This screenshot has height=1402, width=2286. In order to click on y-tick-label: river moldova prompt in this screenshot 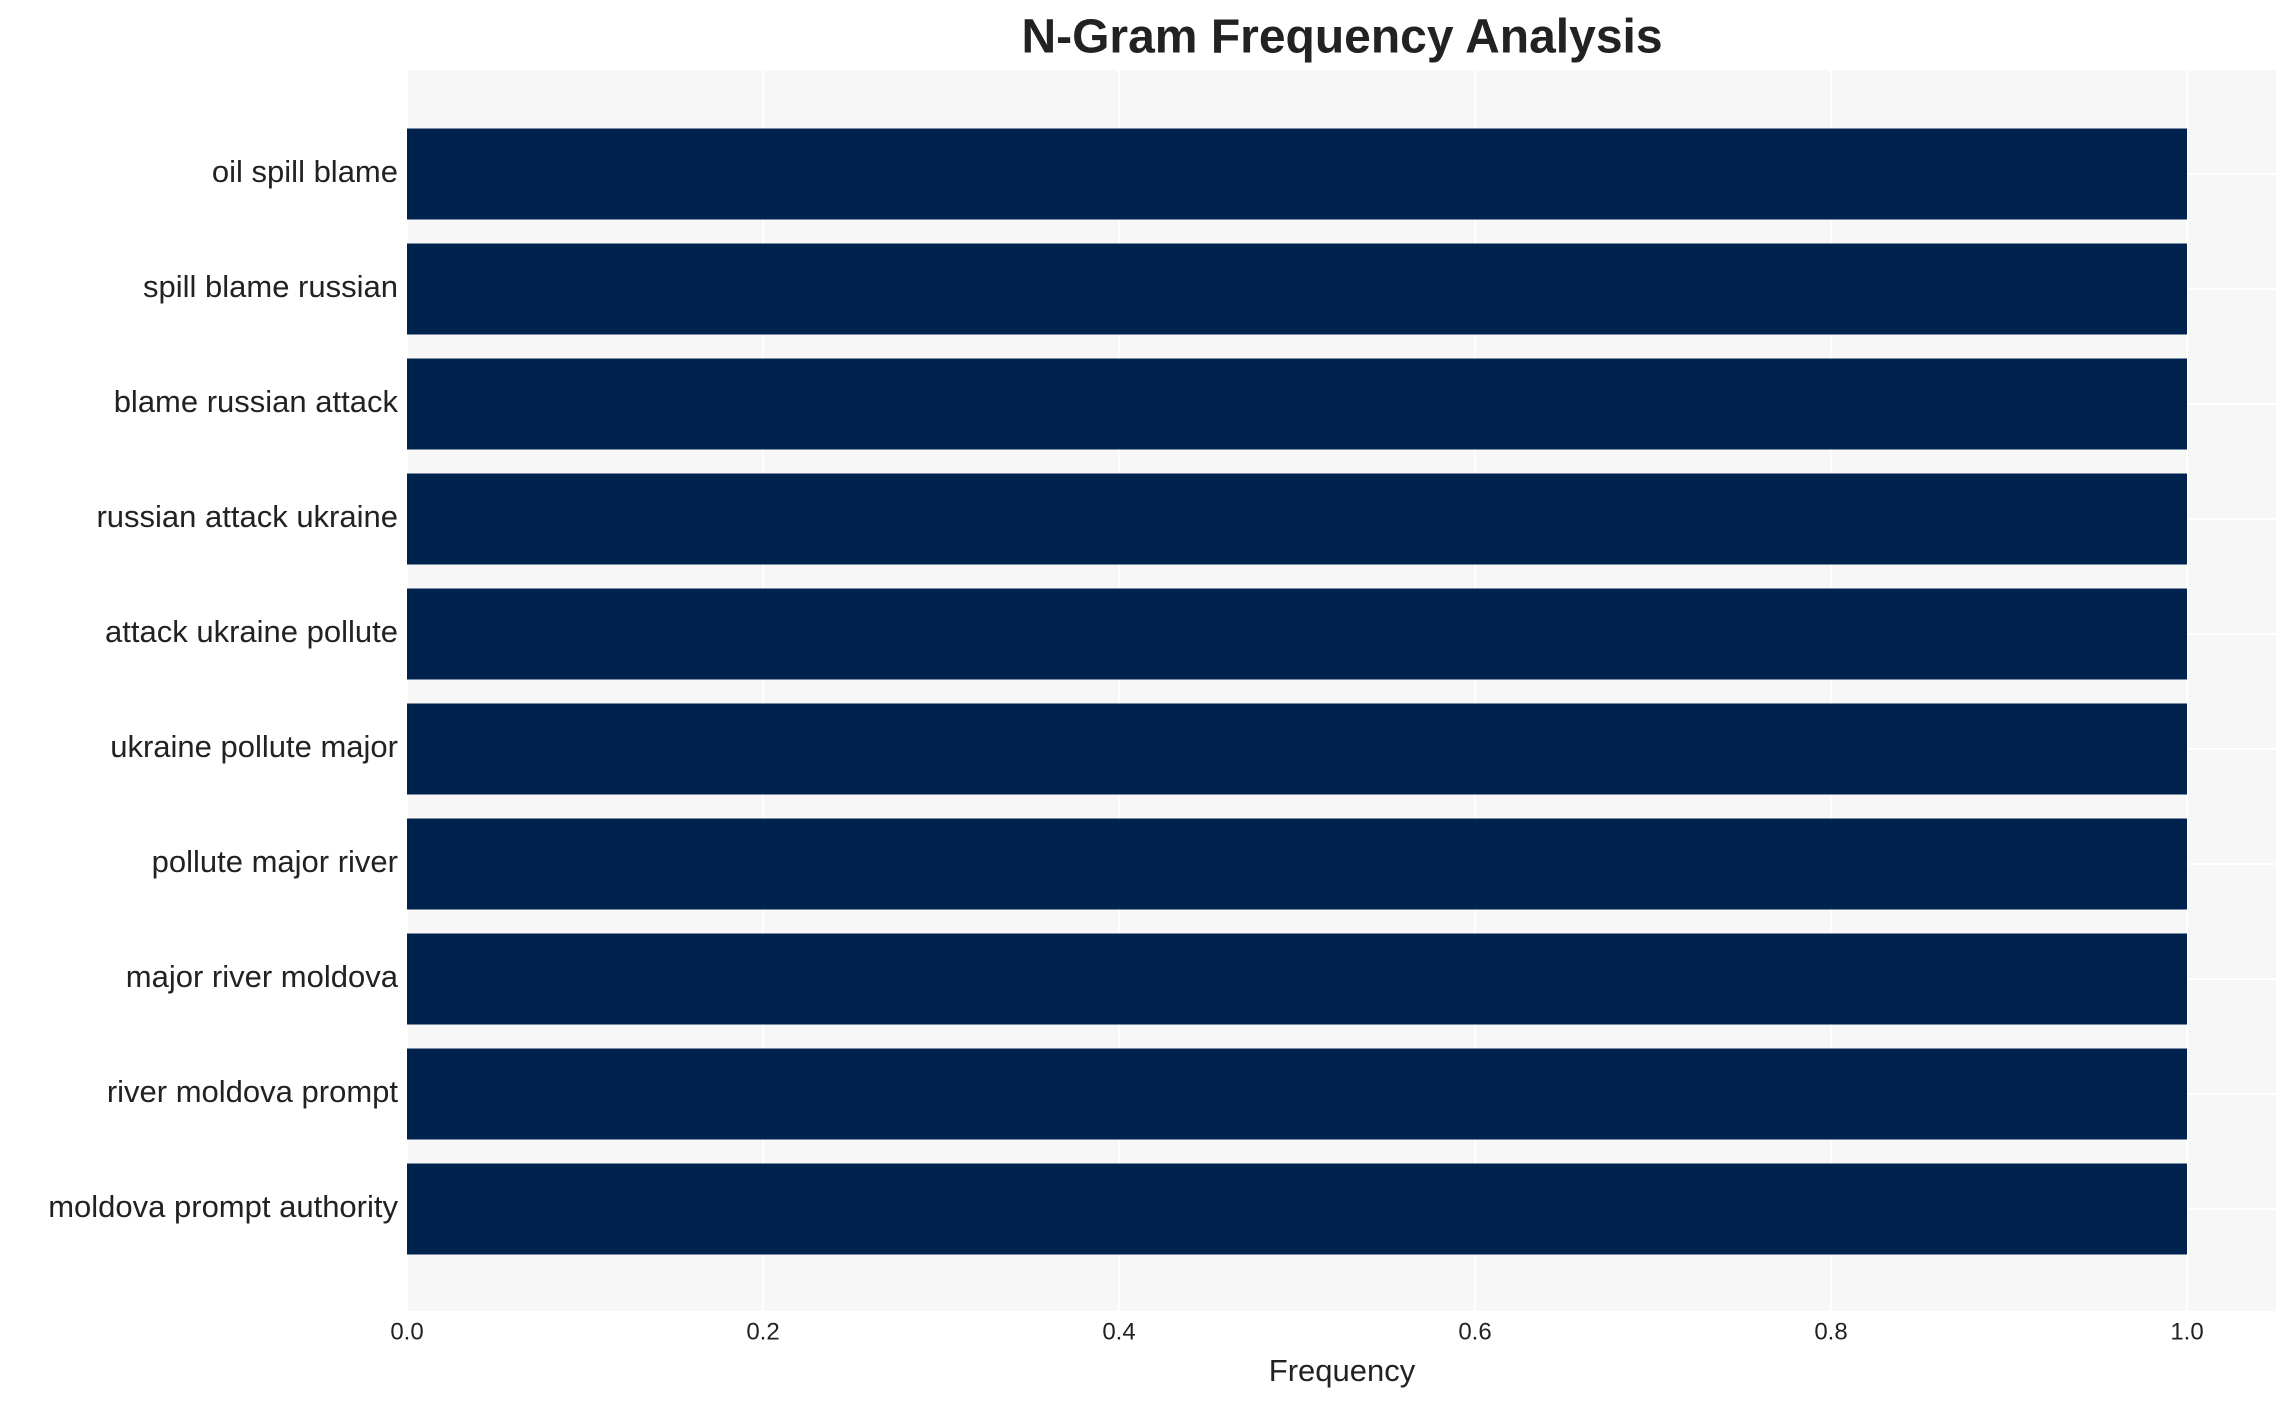, I will do `click(253, 1091)`.